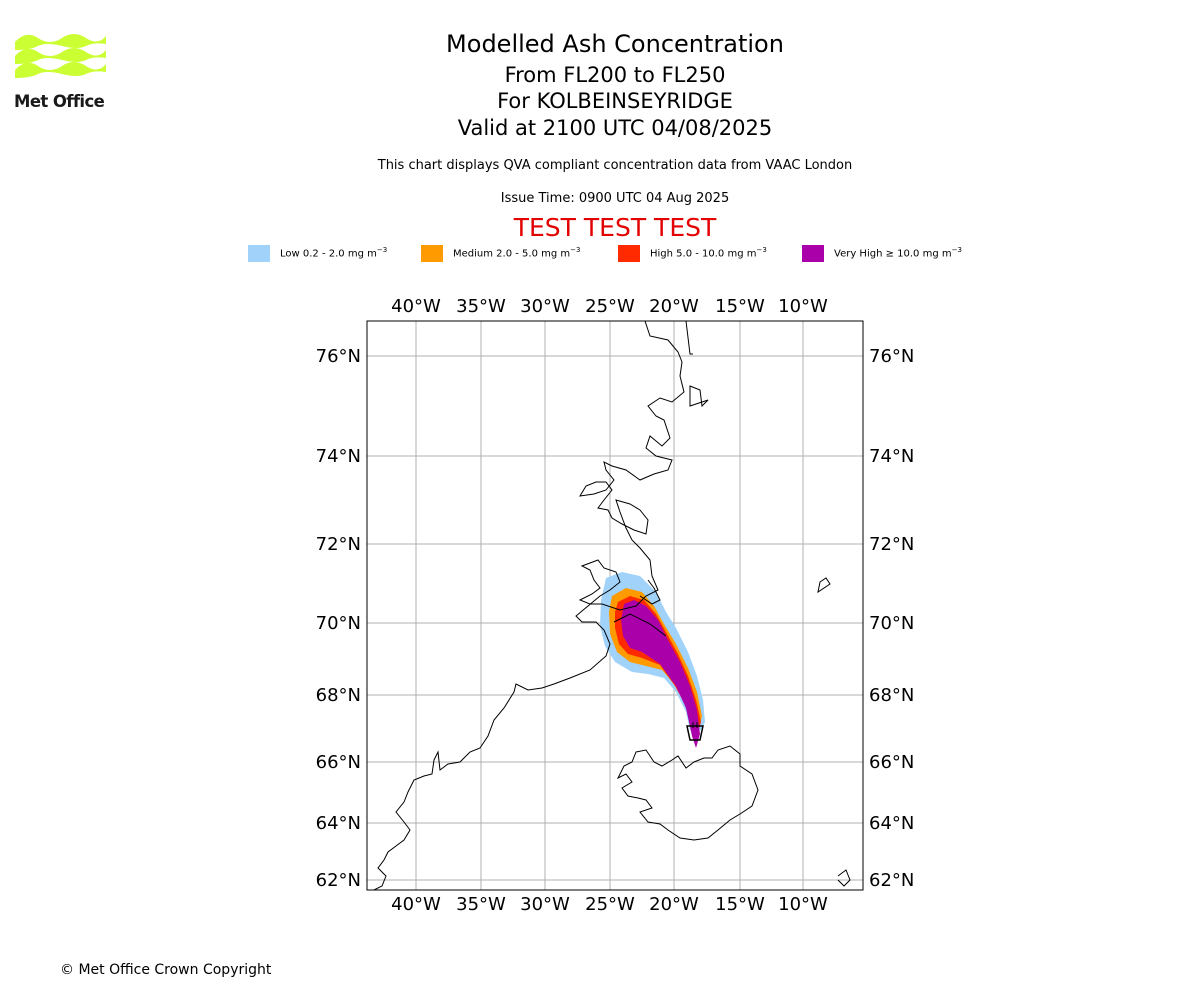 Image resolution: width=1200 pixels, height=1000 pixels. I want to click on test-banner: TEST TEST TEST, so click(615, 227).